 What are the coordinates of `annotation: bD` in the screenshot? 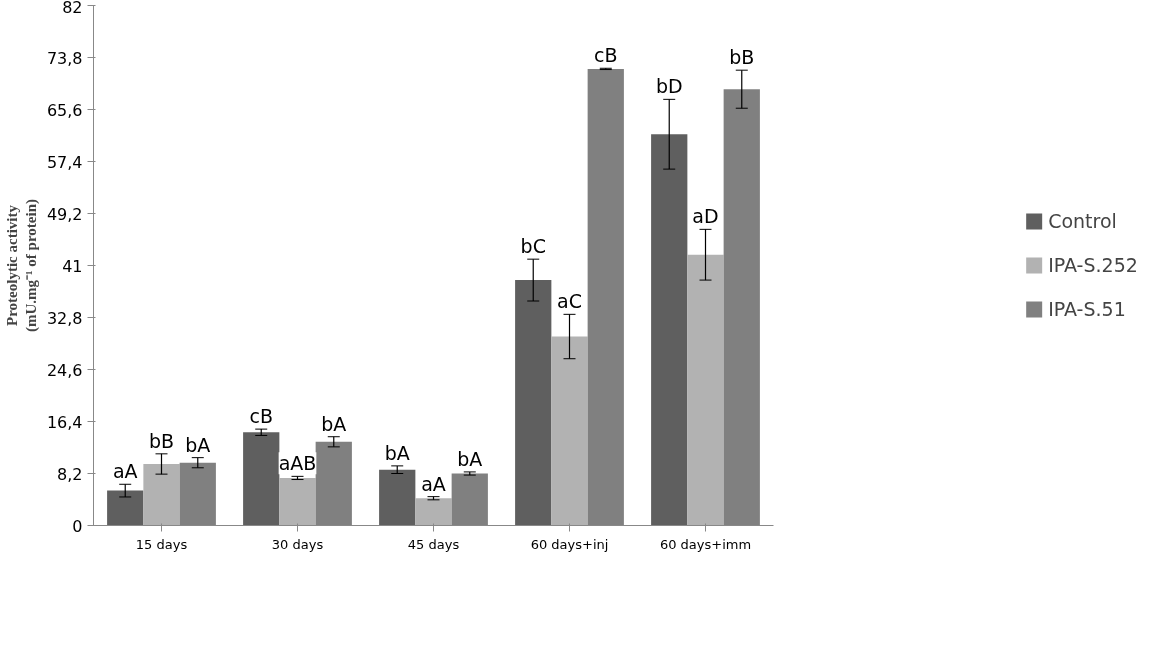 It's located at (669, 86).